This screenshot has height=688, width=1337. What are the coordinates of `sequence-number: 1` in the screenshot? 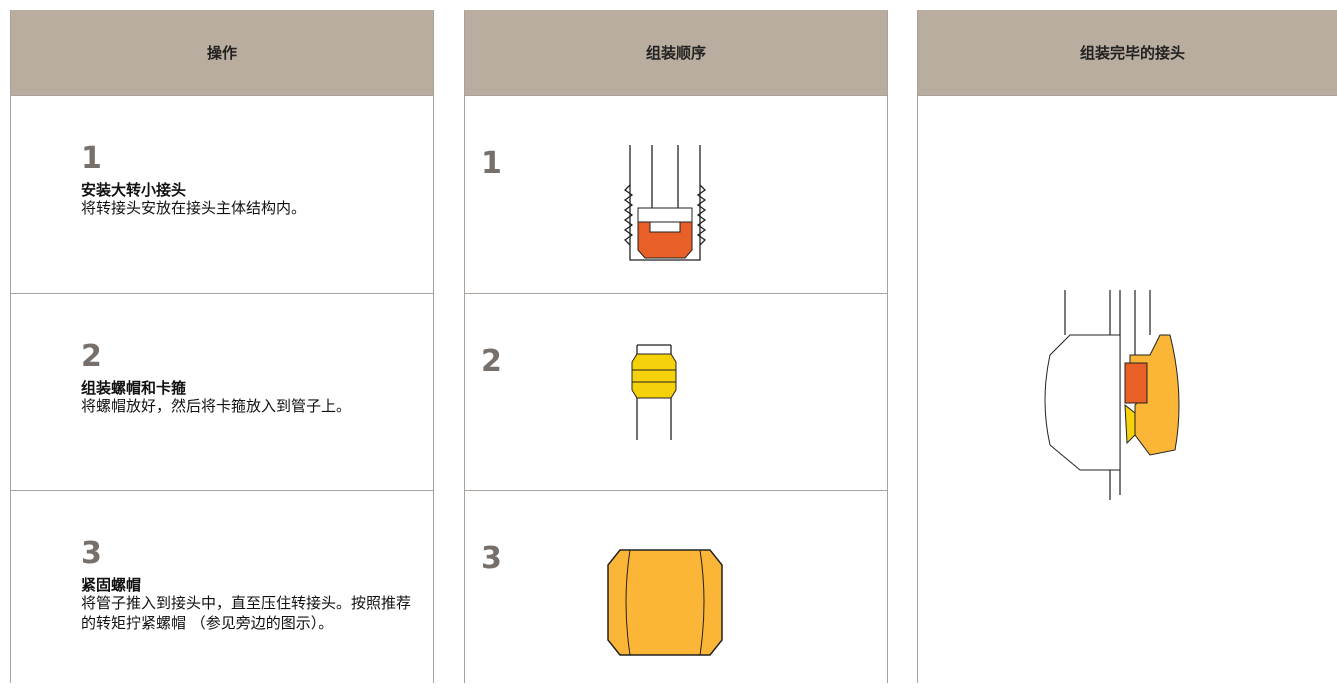 It's located at (491, 163).